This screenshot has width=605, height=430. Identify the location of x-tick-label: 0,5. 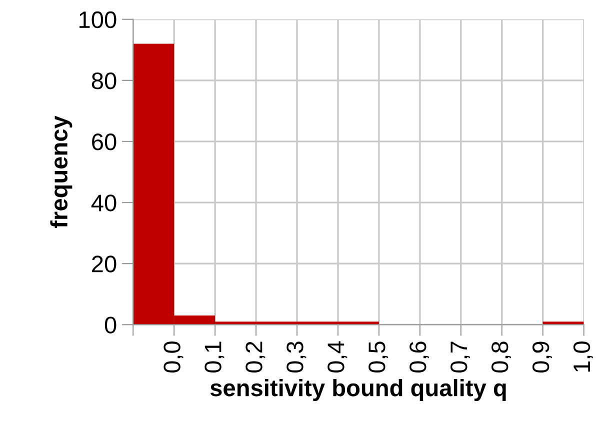
(378, 357).